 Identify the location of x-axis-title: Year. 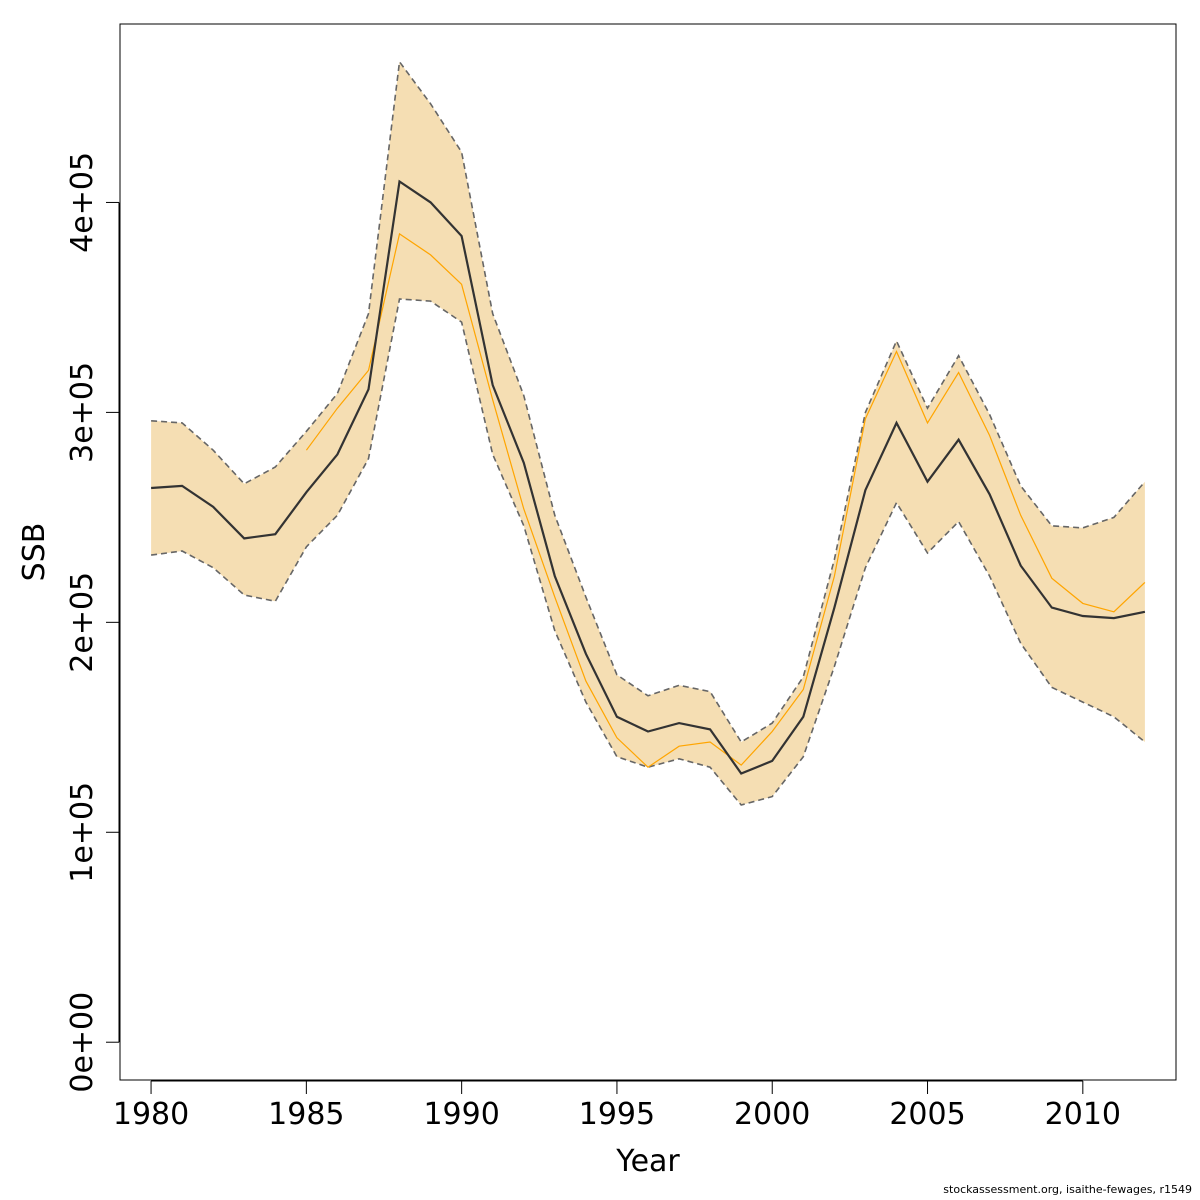
(647, 1161).